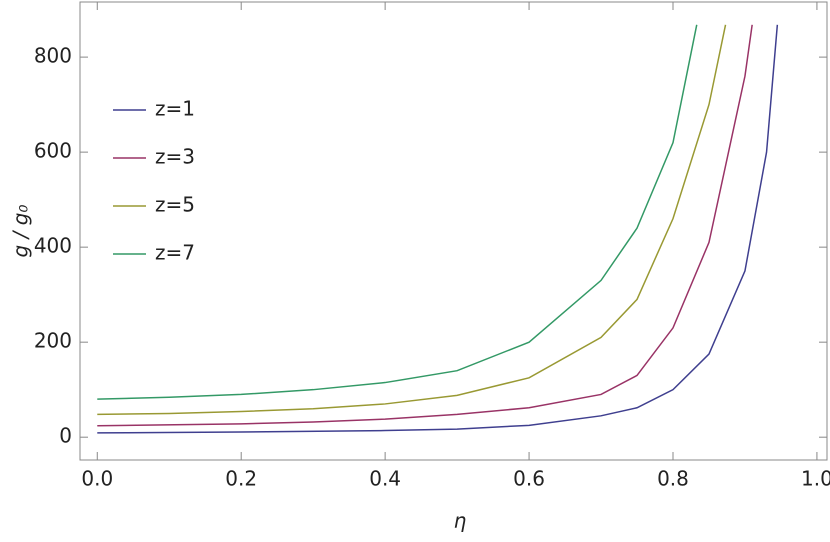 This screenshot has width=830, height=542. What do you see at coordinates (53, 56) in the screenshot?
I see `y-tick-label: 800` at bounding box center [53, 56].